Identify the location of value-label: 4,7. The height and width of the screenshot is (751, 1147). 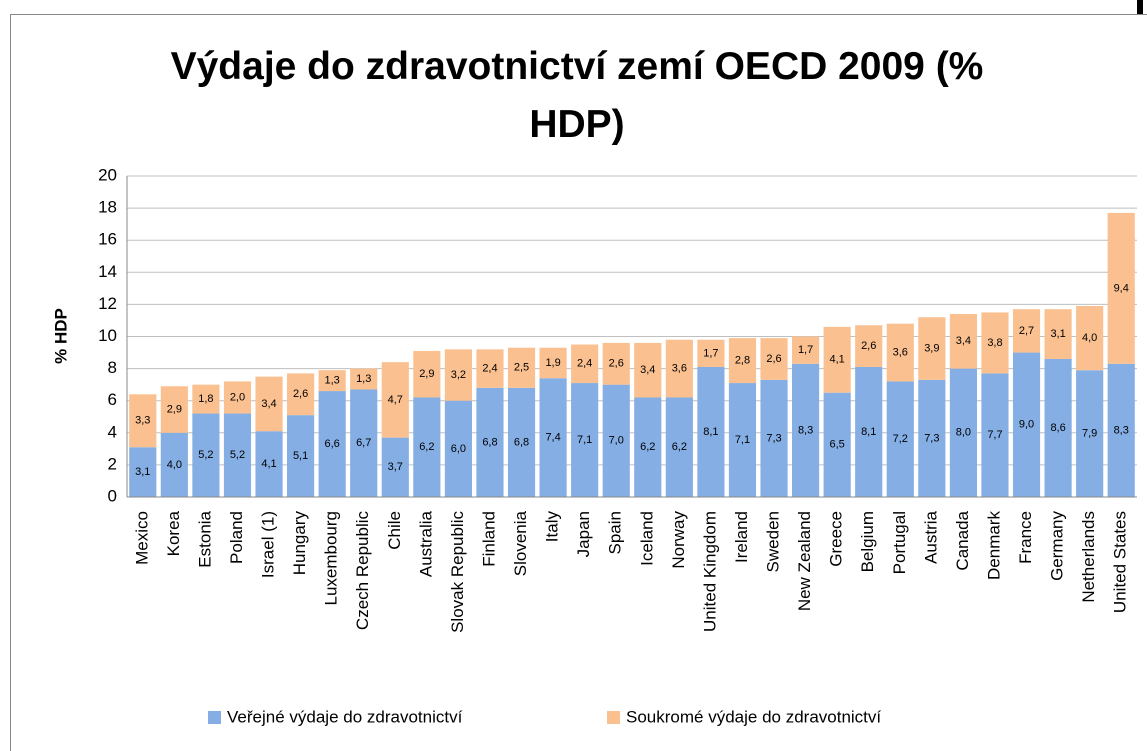
(395, 400).